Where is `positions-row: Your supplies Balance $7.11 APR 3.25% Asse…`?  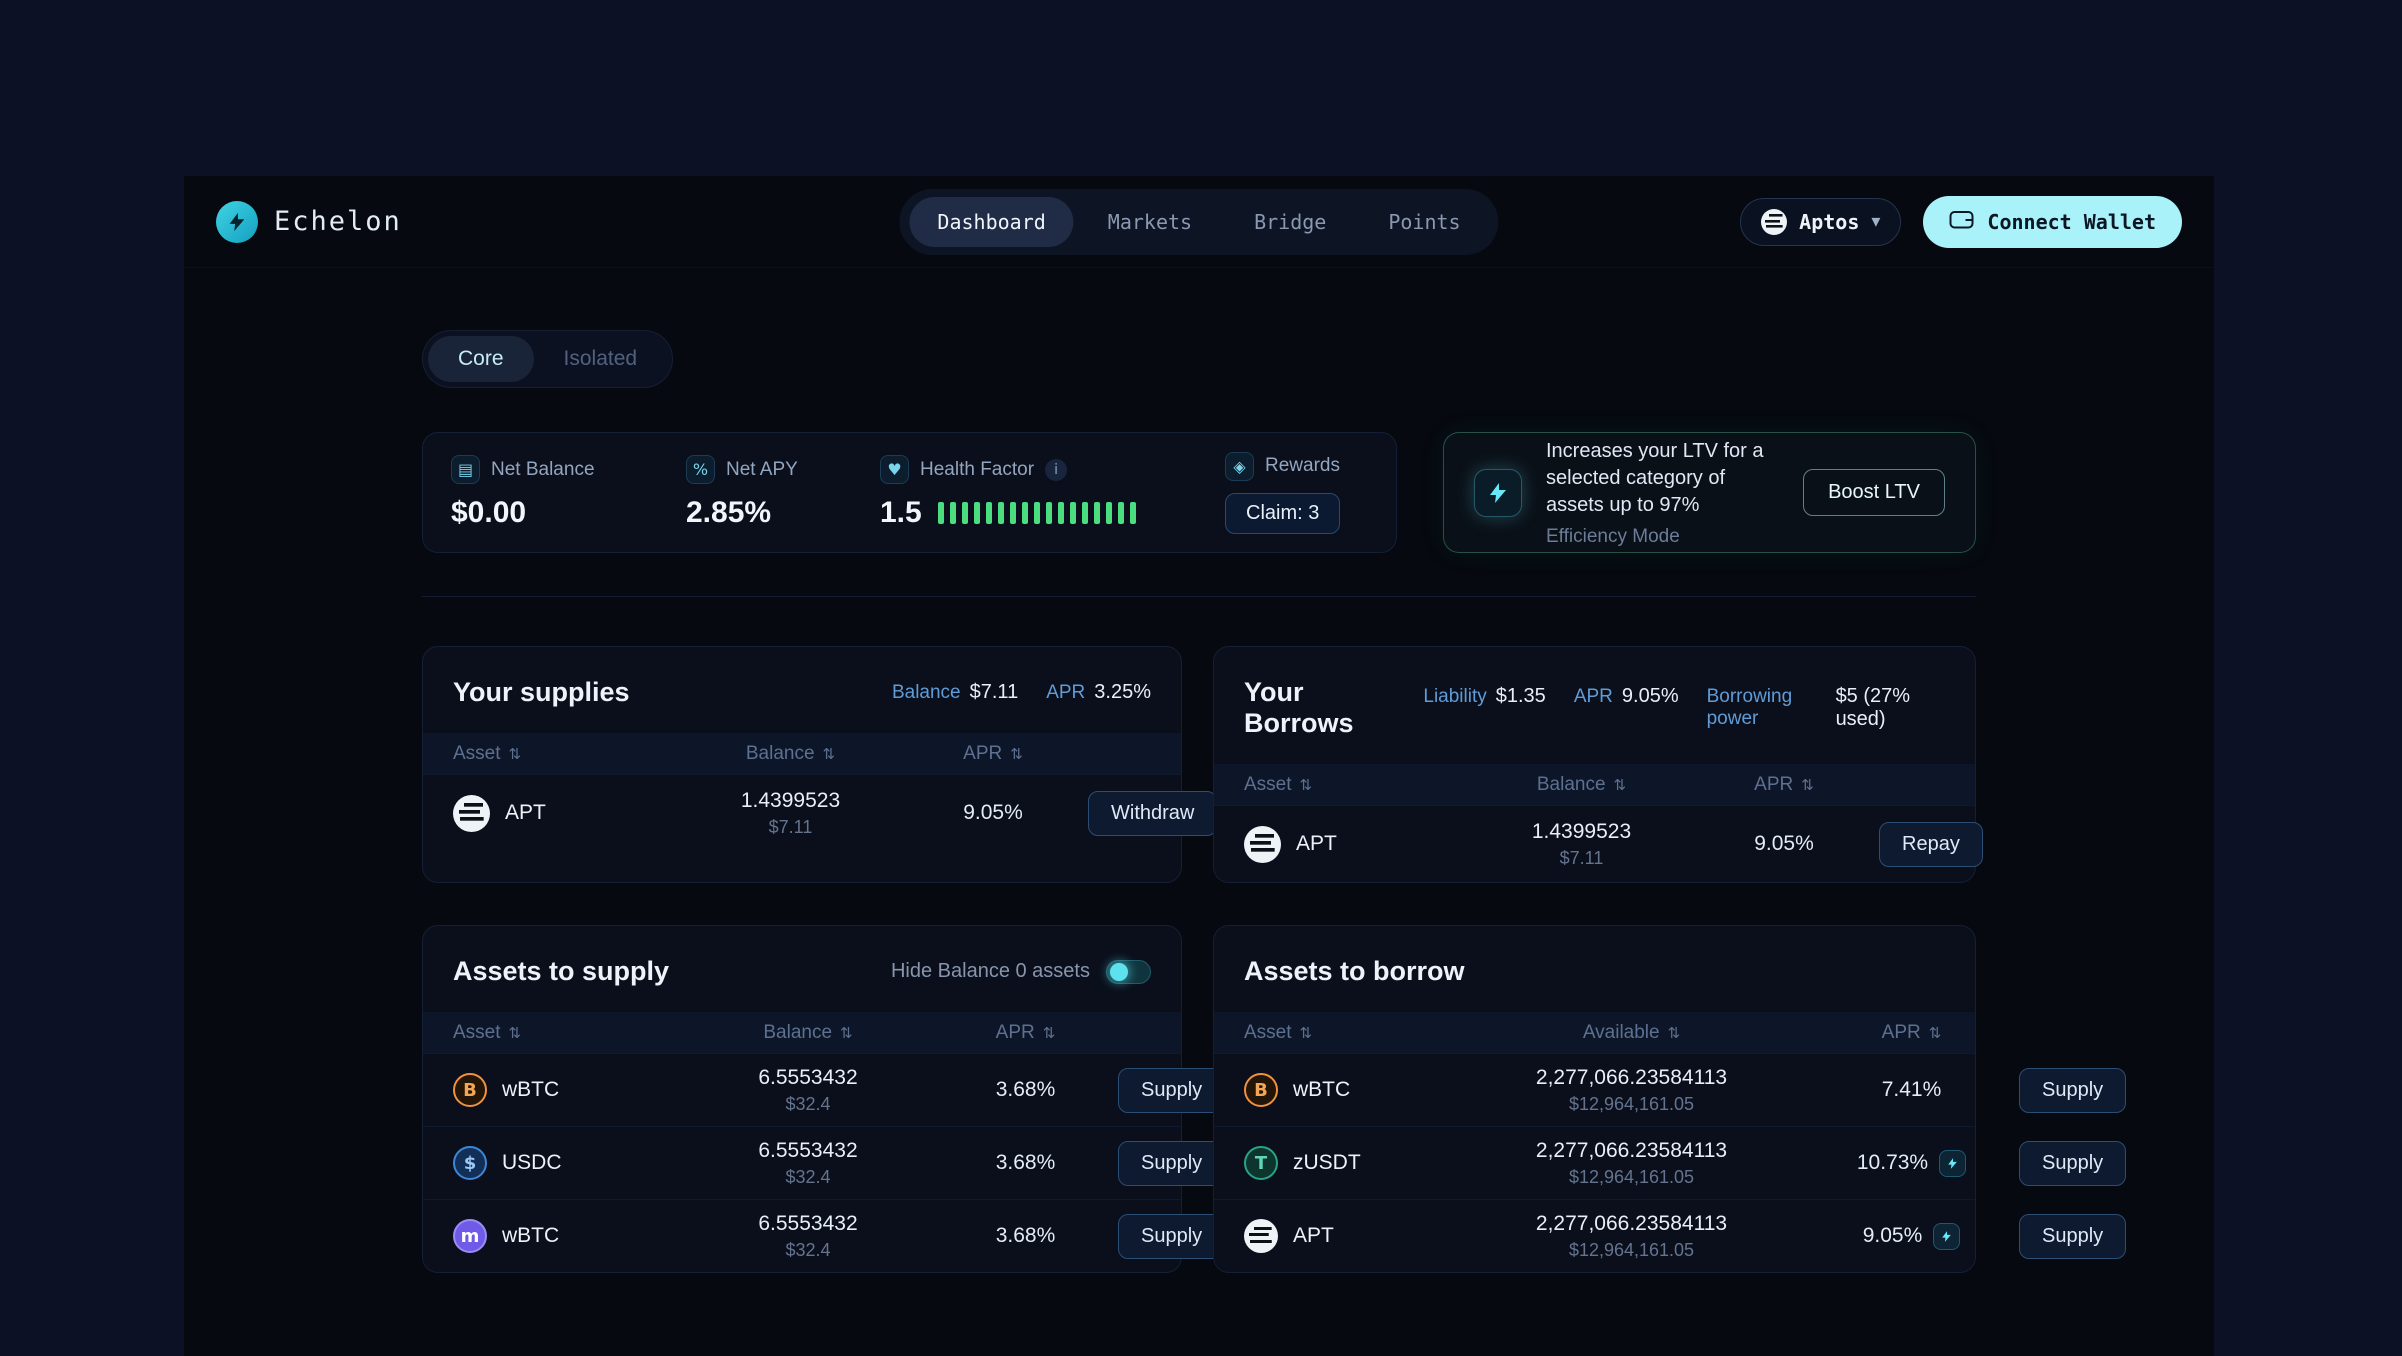 positions-row: Your supplies Balance $7.11 APR 3.25% Asse… is located at coordinates (1202, 764).